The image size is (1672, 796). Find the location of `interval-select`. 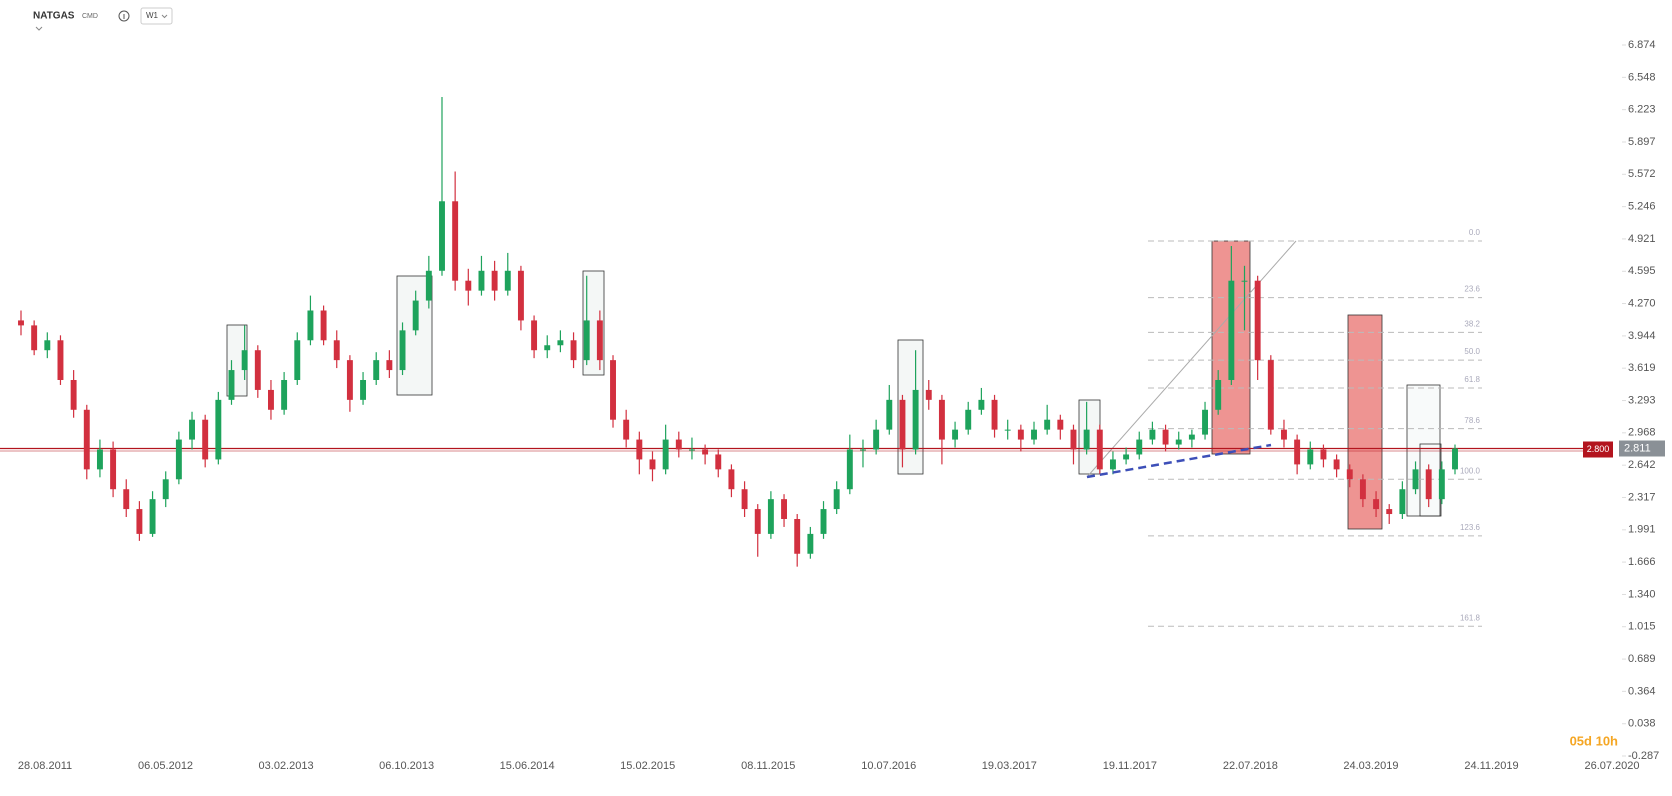

interval-select is located at coordinates (156, 16).